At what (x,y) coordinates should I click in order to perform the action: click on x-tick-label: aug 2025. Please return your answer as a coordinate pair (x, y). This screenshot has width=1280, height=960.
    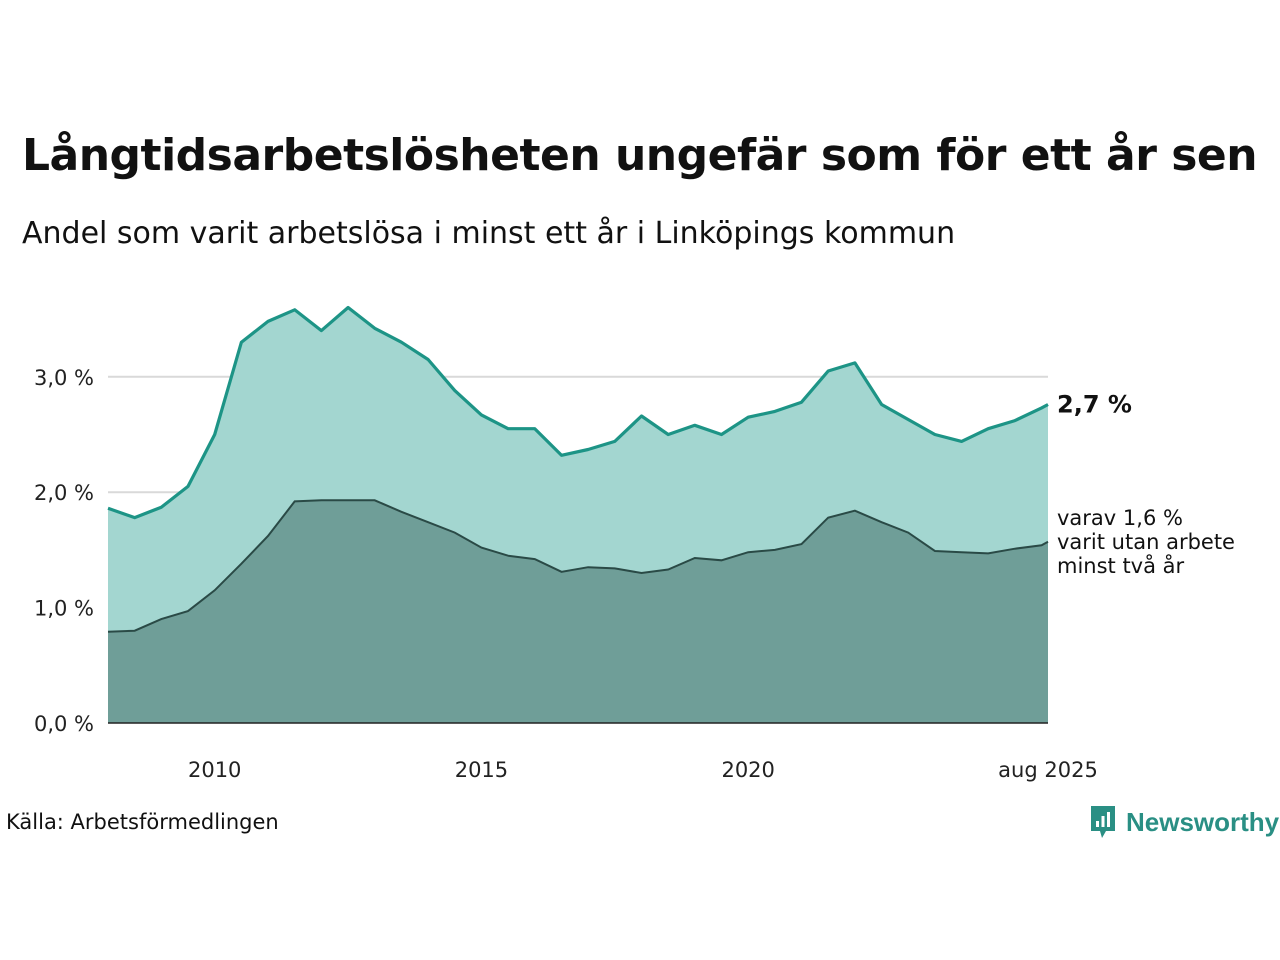
    Looking at the image, I should click on (1048, 770).